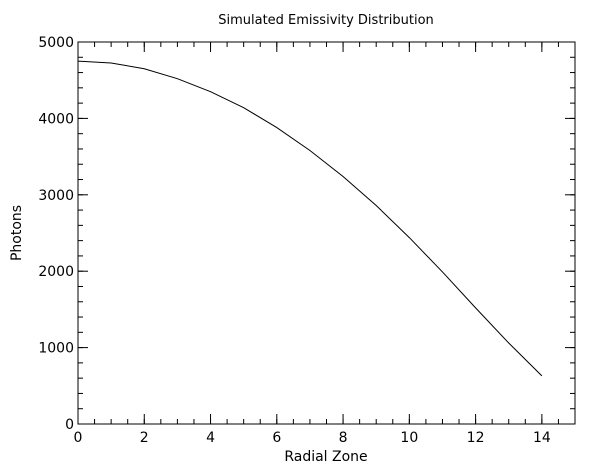 This screenshot has height=465, width=595. I want to click on y-axis-label: Photons, so click(17, 233).